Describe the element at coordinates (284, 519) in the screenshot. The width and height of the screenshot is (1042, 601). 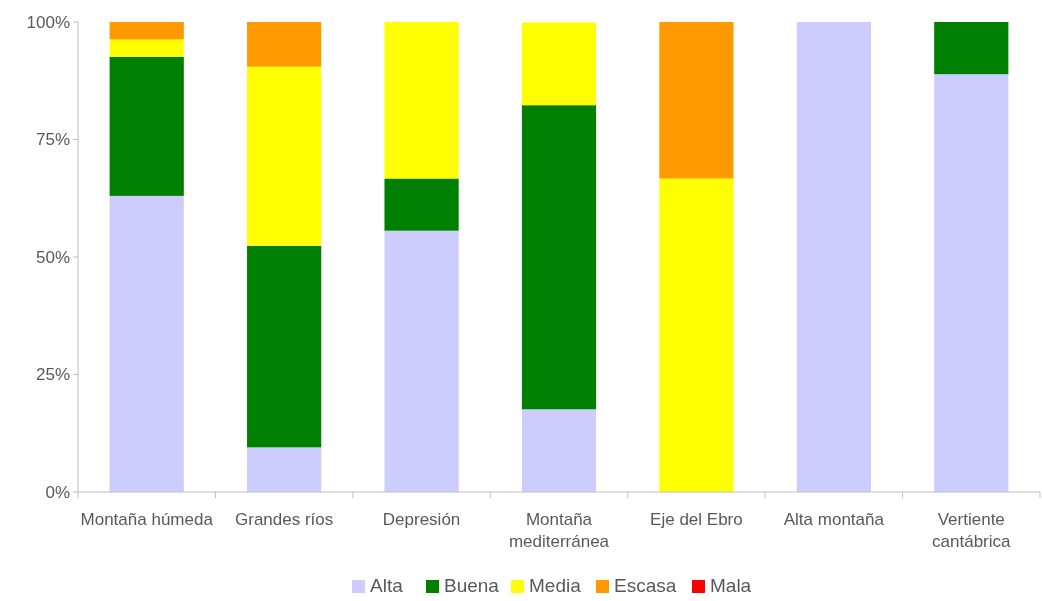
I see `x-tick-label: Grandes ríos` at that location.